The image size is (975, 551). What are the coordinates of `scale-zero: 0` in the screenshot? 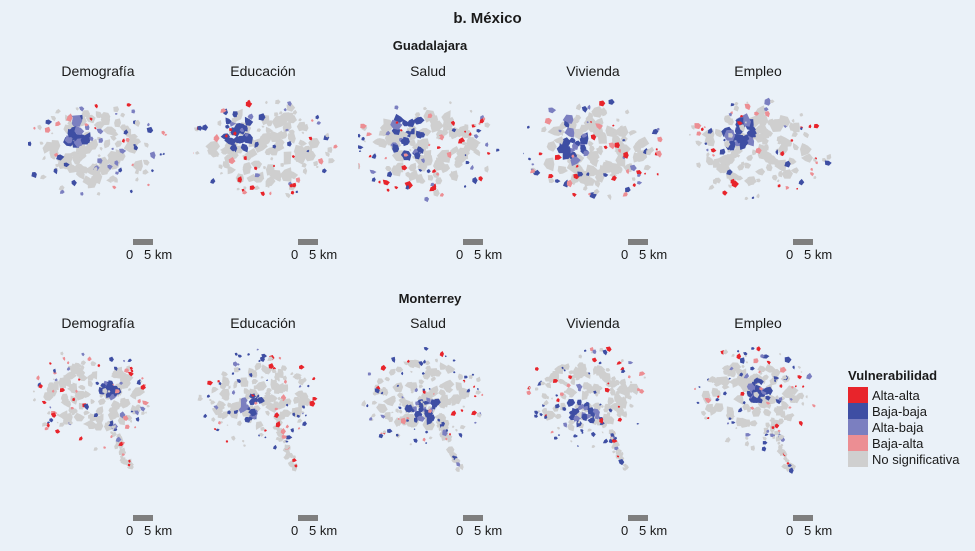 It's located at (130, 530).